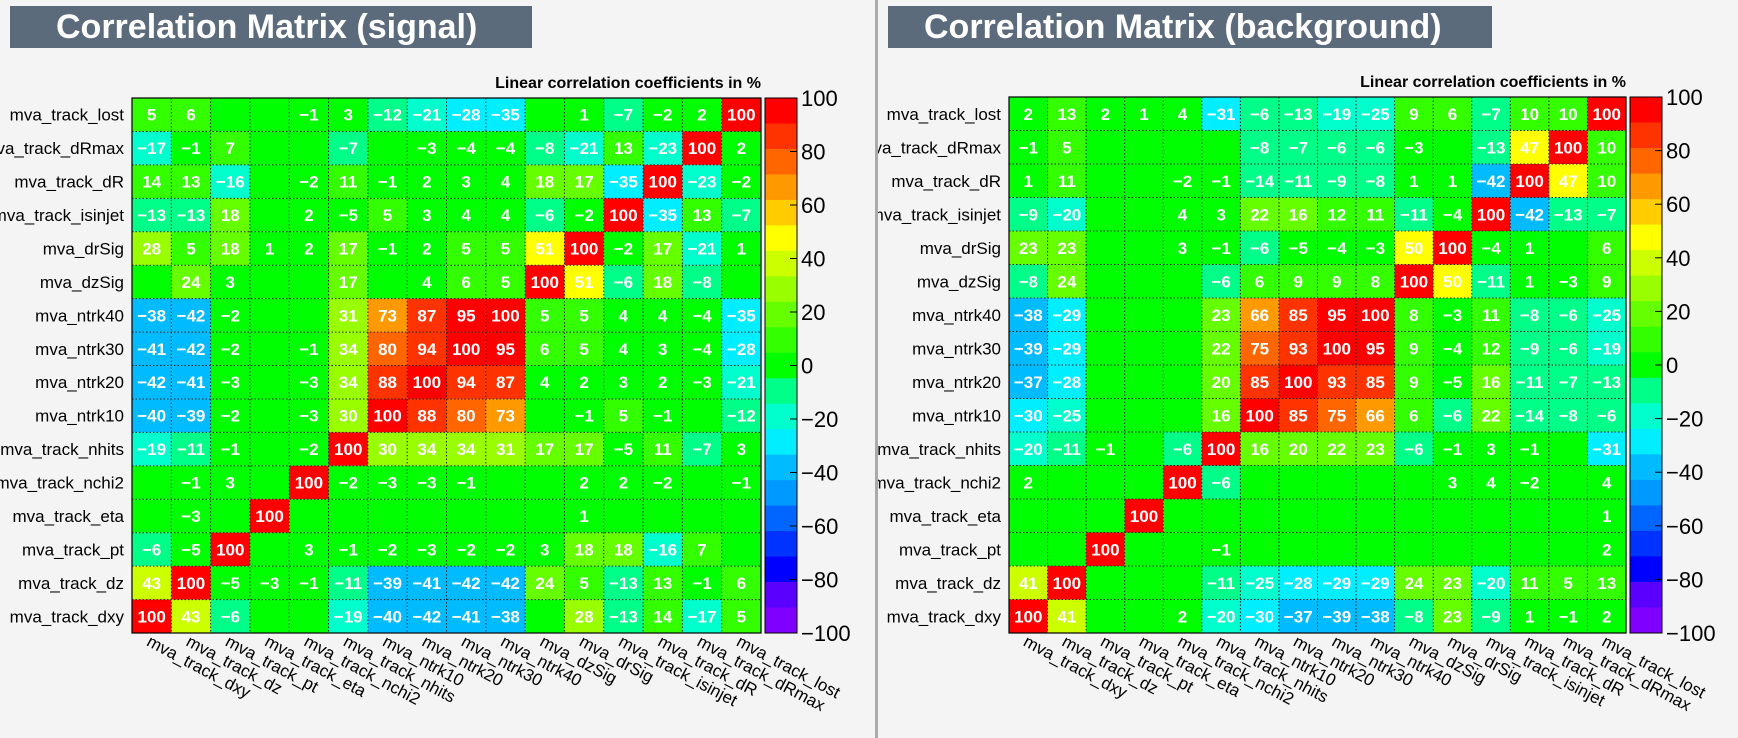  What do you see at coordinates (1298, 449) in the screenshot?
I see `background-value-label: 20` at bounding box center [1298, 449].